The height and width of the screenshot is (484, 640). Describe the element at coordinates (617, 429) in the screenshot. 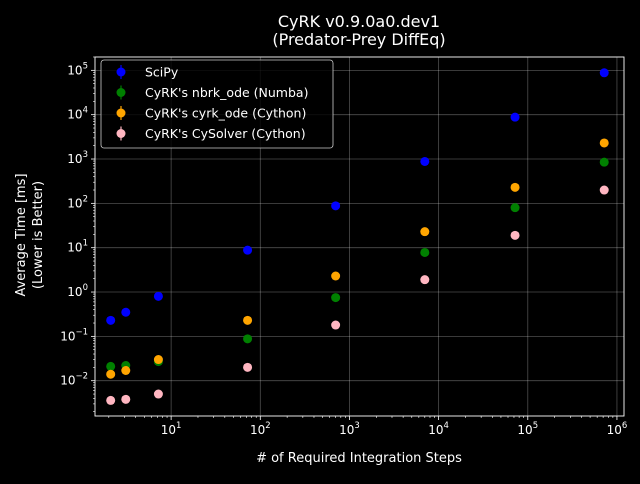

I see `x-tick-label: 10⁶` at that location.